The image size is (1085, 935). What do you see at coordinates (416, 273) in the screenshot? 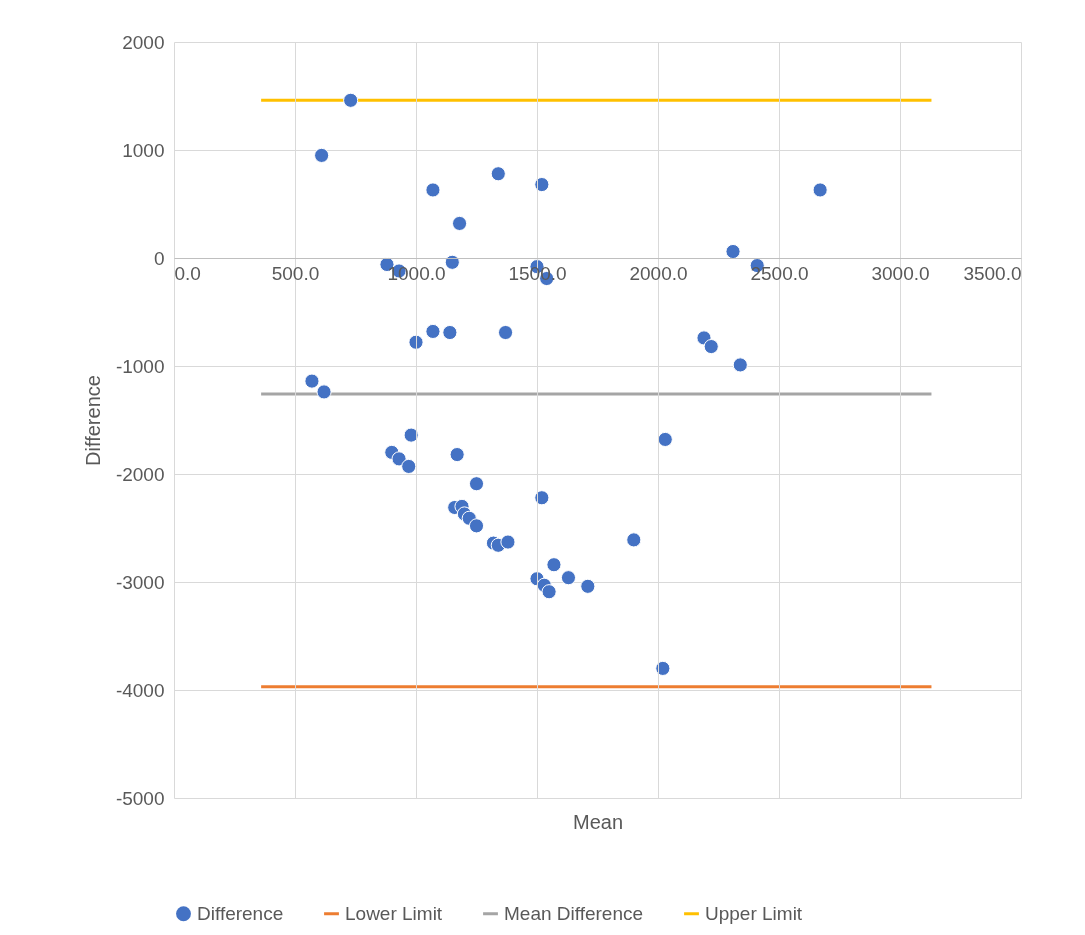
I see `x-tick-label: 1000.0` at bounding box center [416, 273].